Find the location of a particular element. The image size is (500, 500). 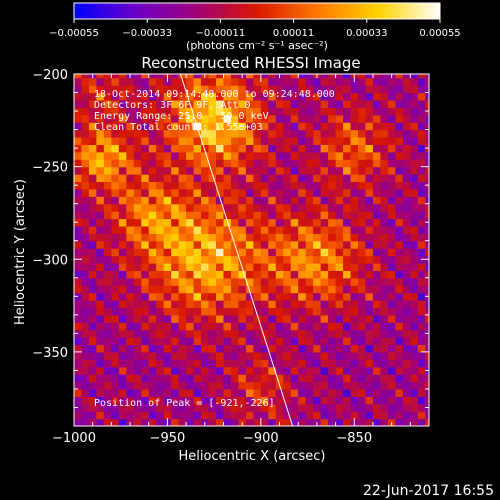

x-axis-label: Heliocentric X (arcsec) is located at coordinates (252, 456).